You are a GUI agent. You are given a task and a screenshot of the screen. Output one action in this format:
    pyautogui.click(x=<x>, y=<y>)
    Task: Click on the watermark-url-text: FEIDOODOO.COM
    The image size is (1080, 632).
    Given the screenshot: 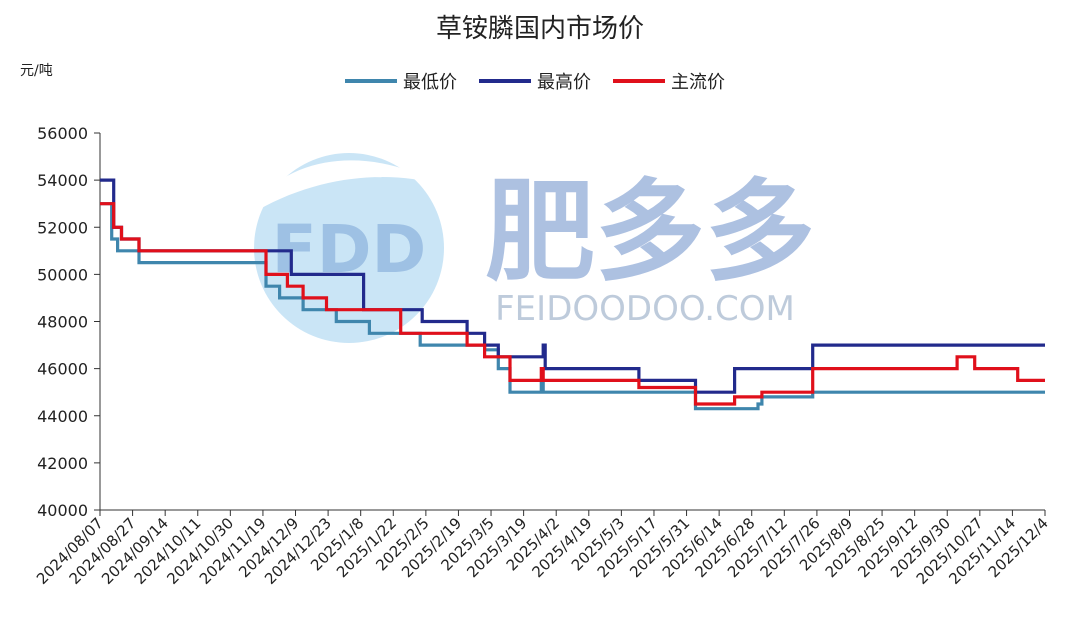 What is the action you would take?
    pyautogui.click(x=645, y=309)
    